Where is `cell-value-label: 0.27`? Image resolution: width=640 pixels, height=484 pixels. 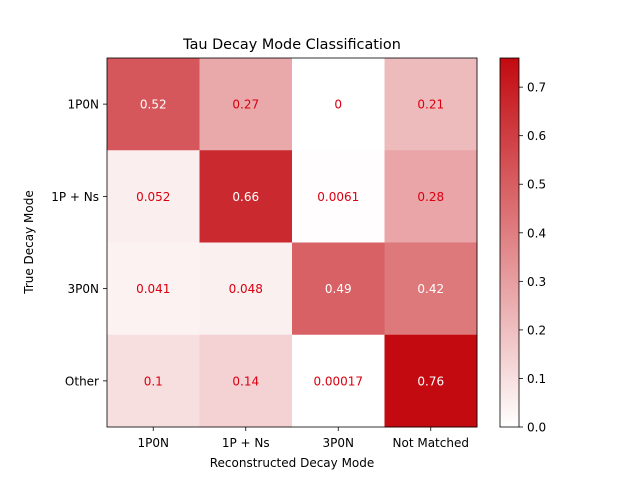 cell-value-label: 0.27 is located at coordinates (245, 105).